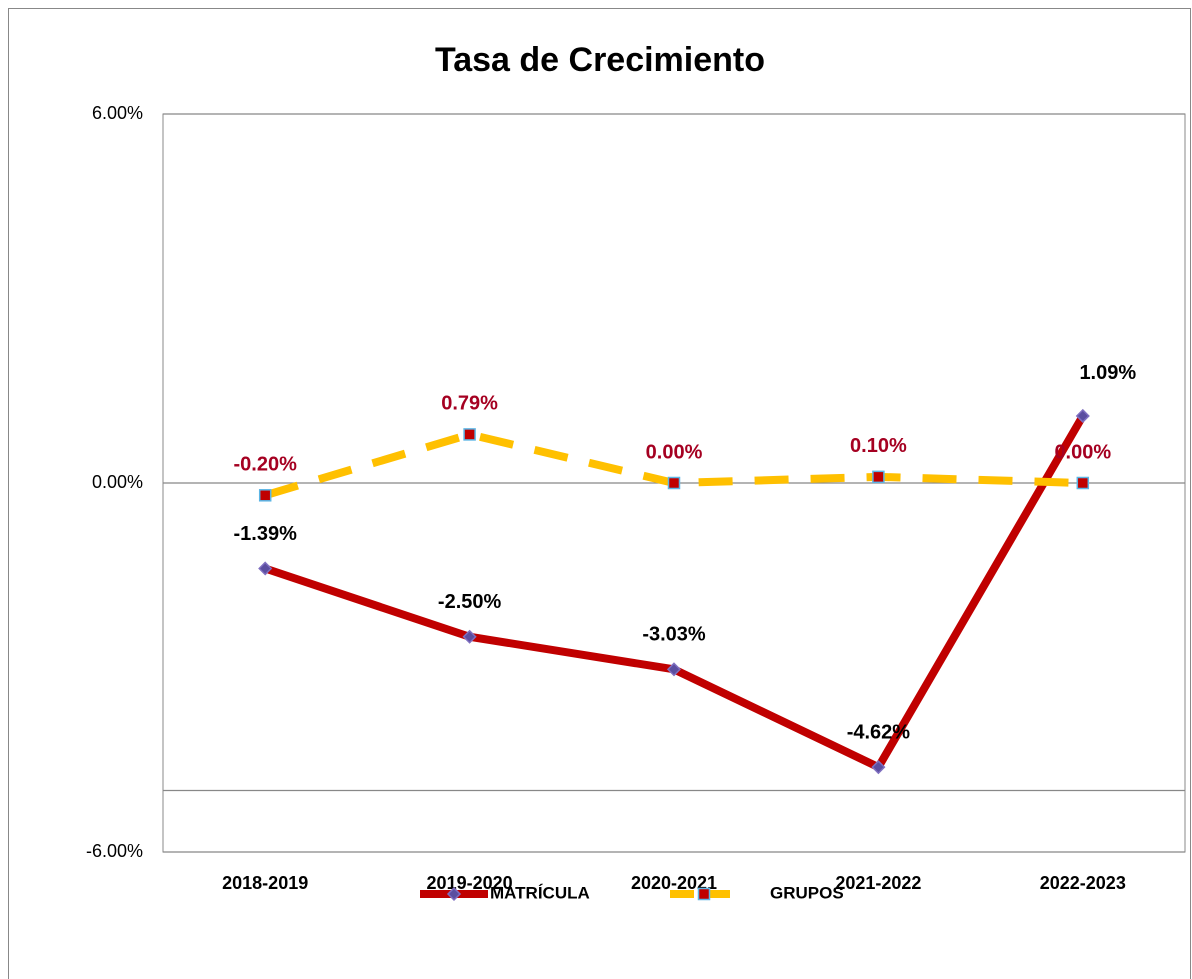 This screenshot has width=1192, height=979. Describe the element at coordinates (265, 883) in the screenshot. I see `x-tick-label: 2018-2019` at that location.